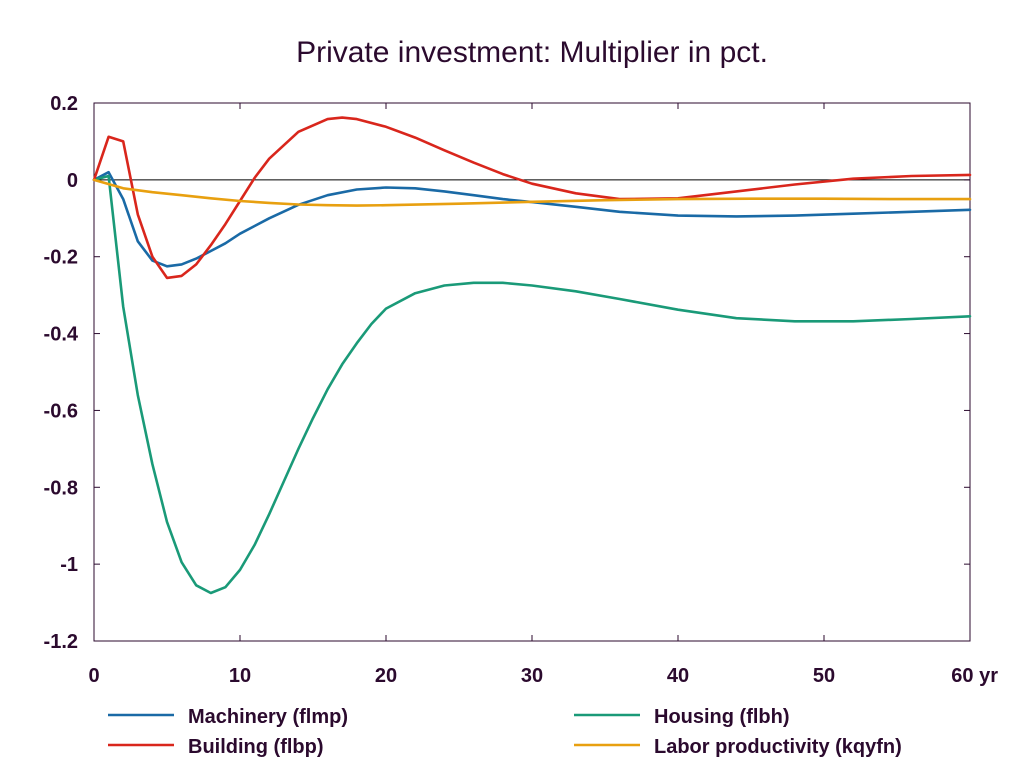 Image resolution: width=1024 pixels, height=778 pixels. I want to click on legend-label-3: Labor productivity (kqyfn), so click(778, 747).